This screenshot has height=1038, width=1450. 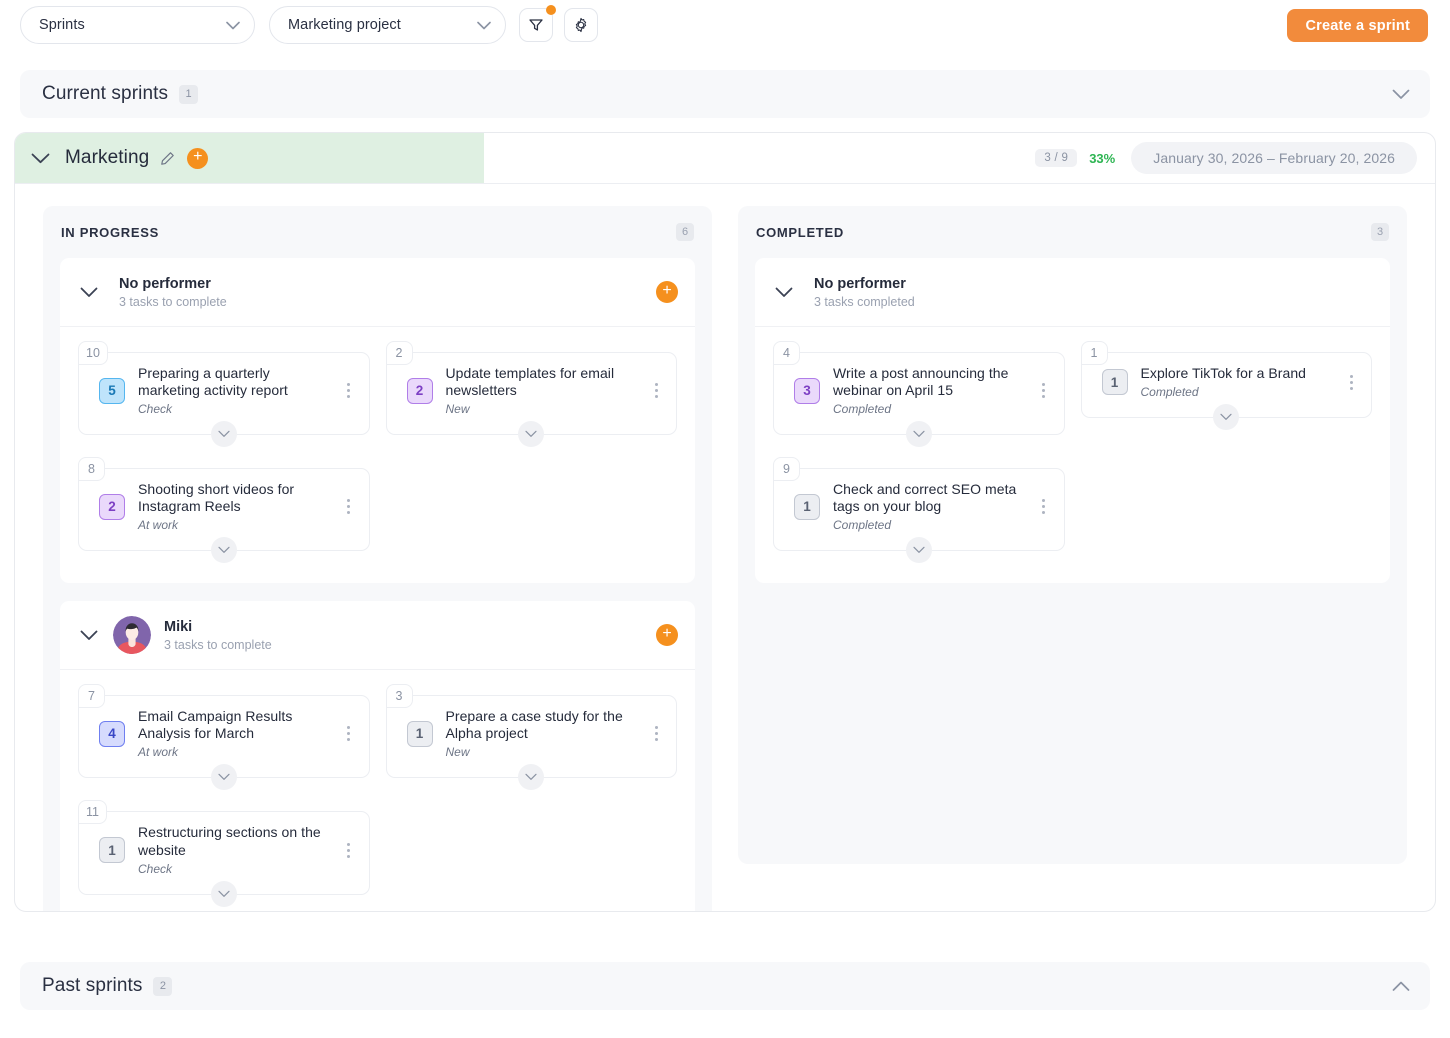 What do you see at coordinates (399, 696) in the screenshot?
I see `task-number-badge: 3` at bounding box center [399, 696].